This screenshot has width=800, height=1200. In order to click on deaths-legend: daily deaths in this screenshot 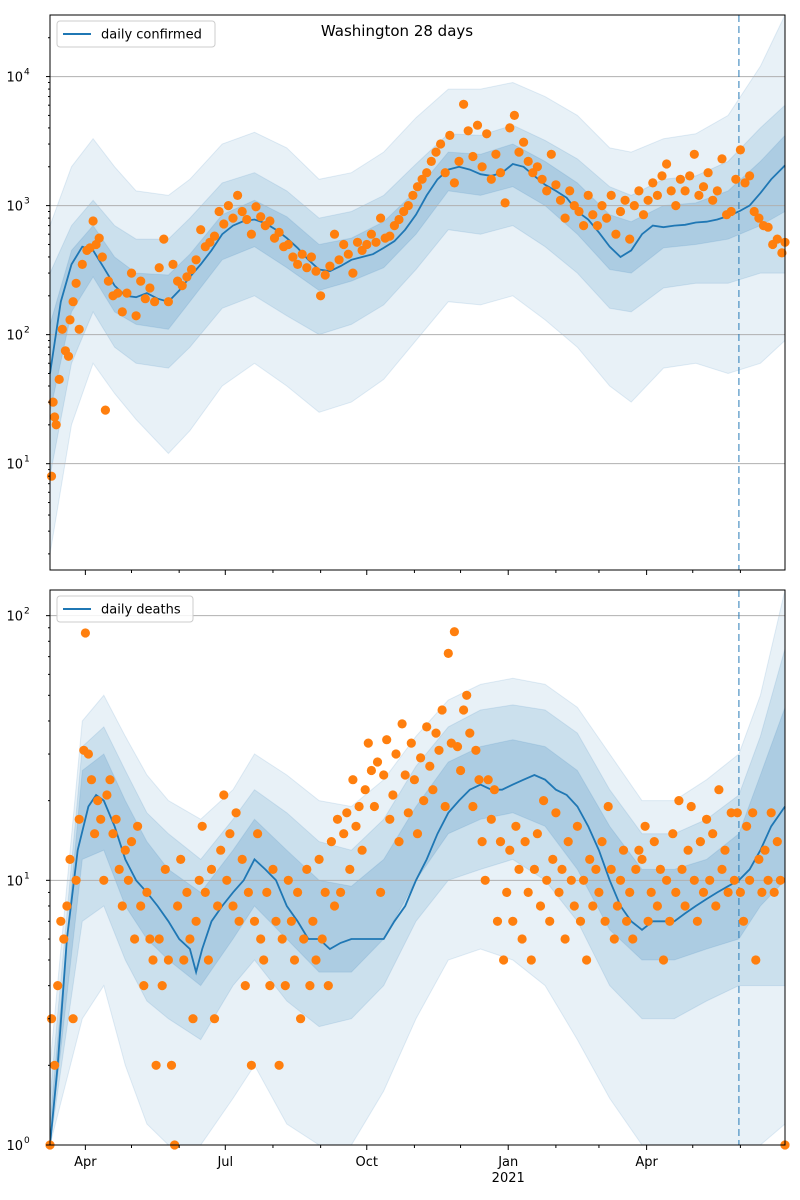, I will do `click(125, 609)`.